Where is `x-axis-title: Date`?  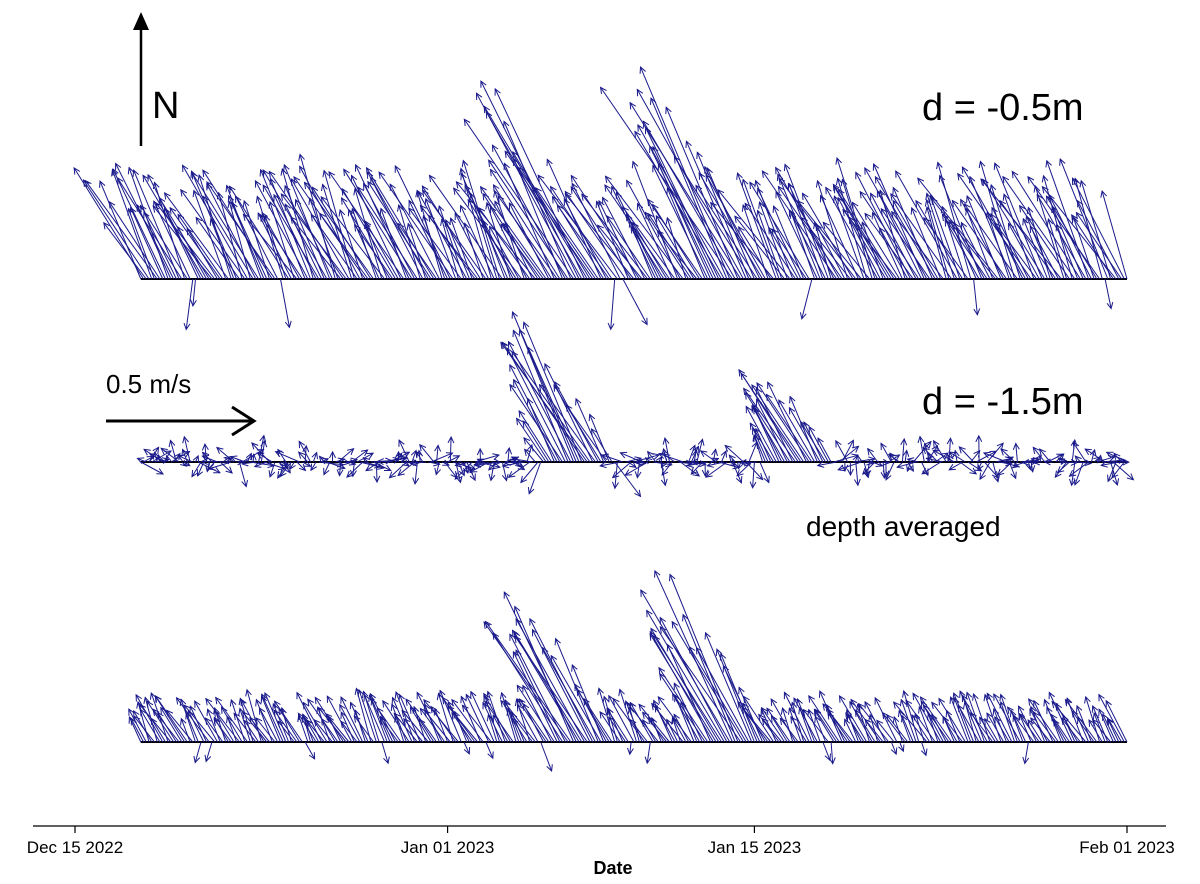 x-axis-title: Date is located at coordinates (612, 868).